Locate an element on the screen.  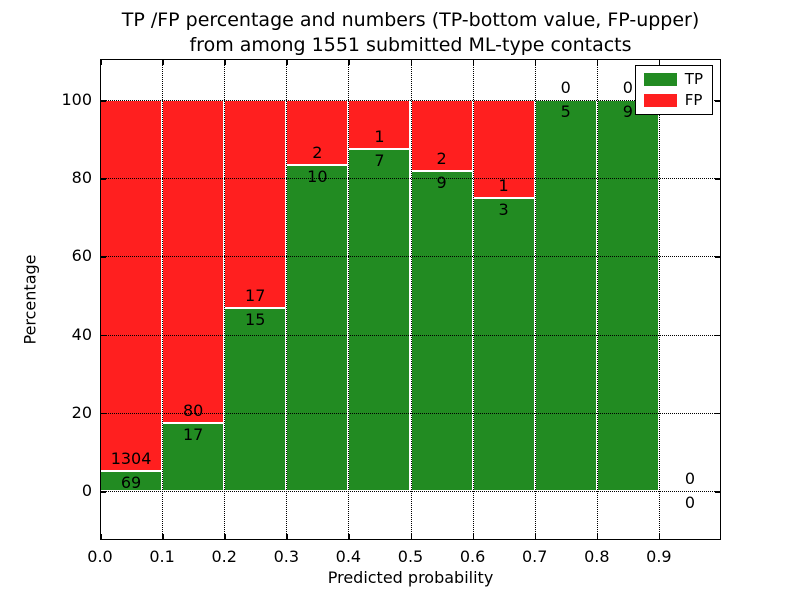
legend-label-fp: FP is located at coordinates (693, 100).